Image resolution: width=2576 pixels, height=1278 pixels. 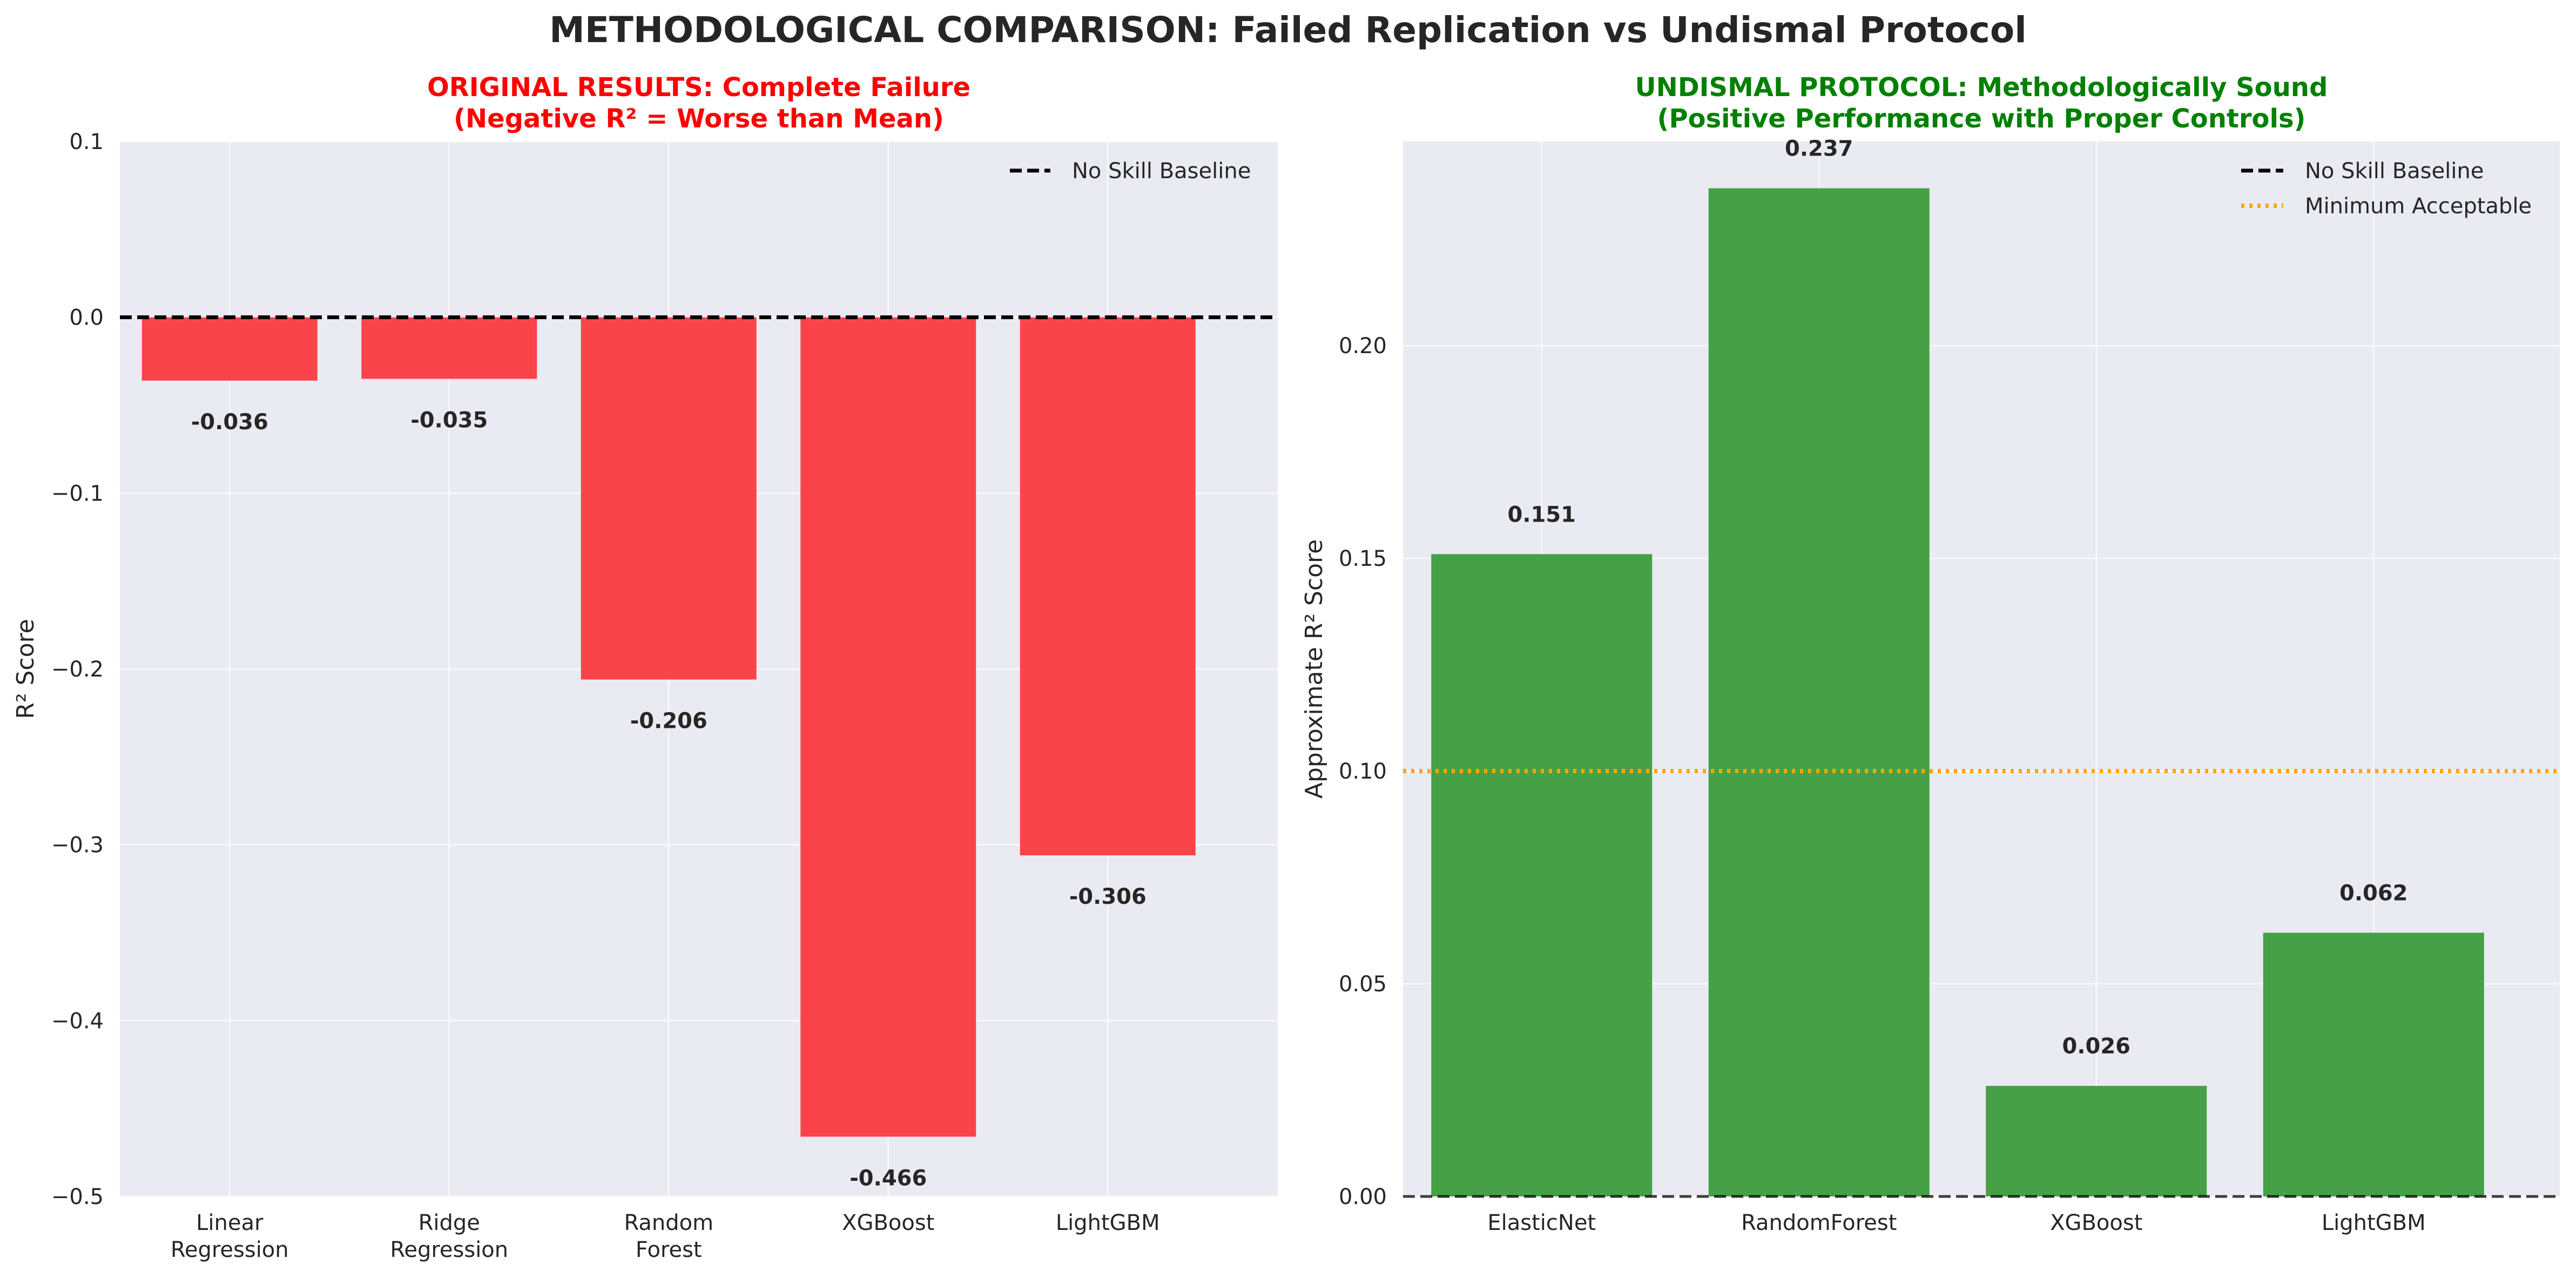 I want to click on y-tick-label: −0.5, so click(x=77, y=1197).